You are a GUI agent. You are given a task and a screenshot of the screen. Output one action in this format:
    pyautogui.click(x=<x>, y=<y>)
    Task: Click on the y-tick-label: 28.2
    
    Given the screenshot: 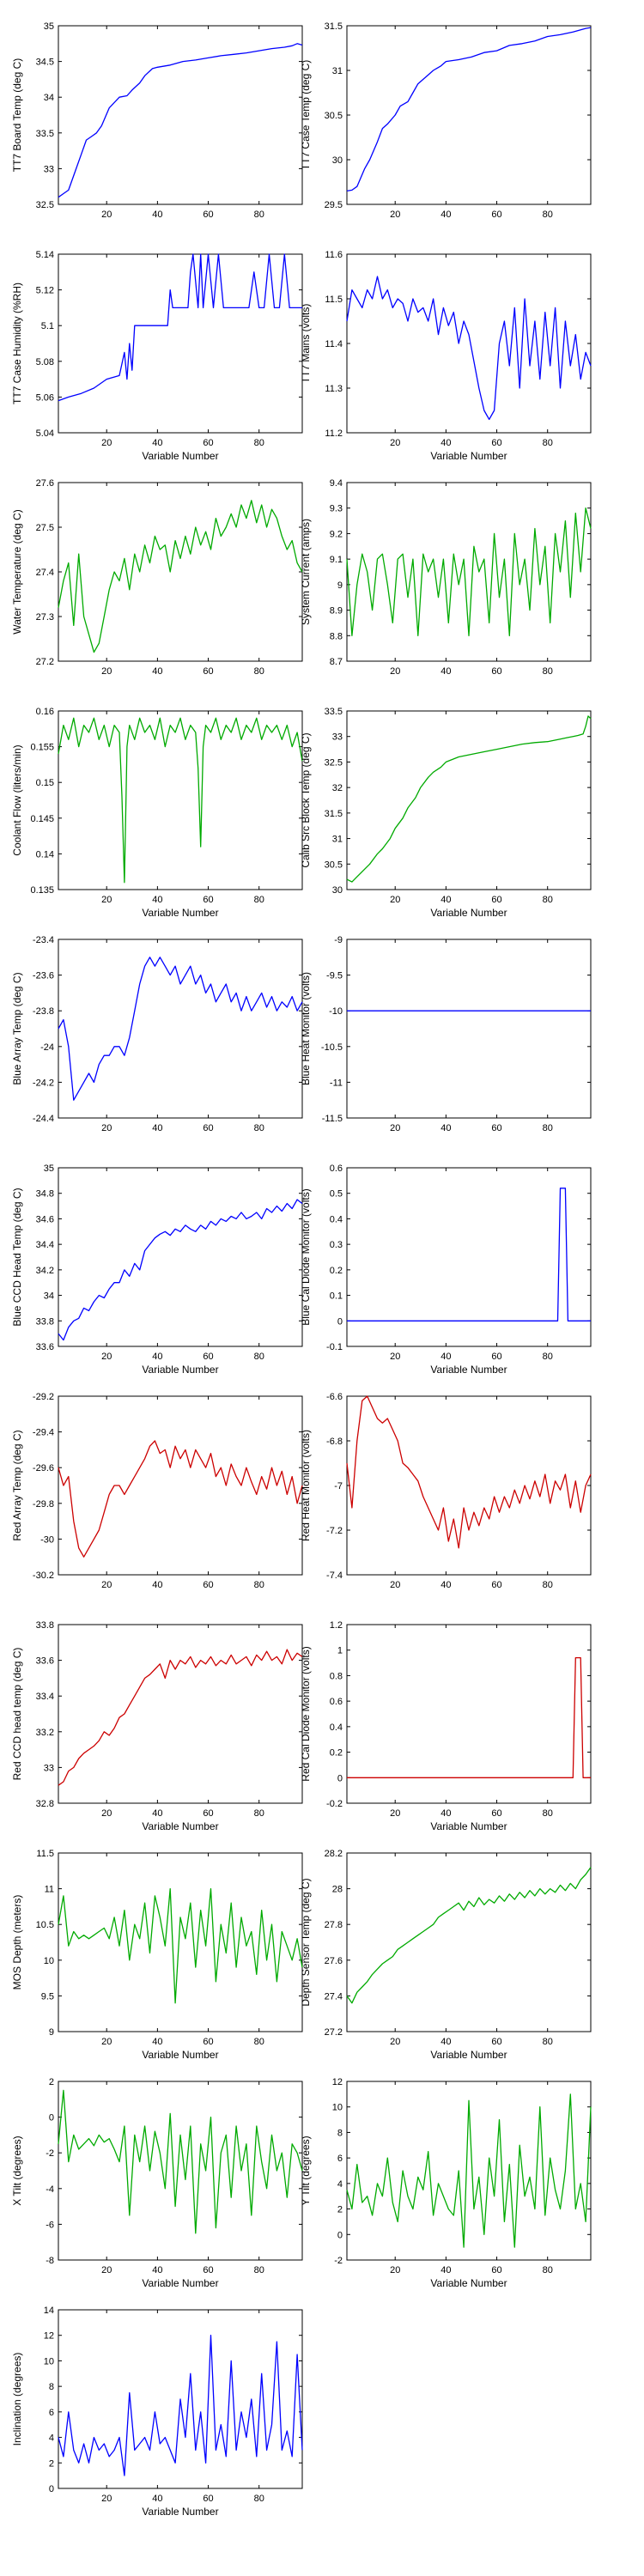 What is the action you would take?
    pyautogui.click(x=334, y=1854)
    